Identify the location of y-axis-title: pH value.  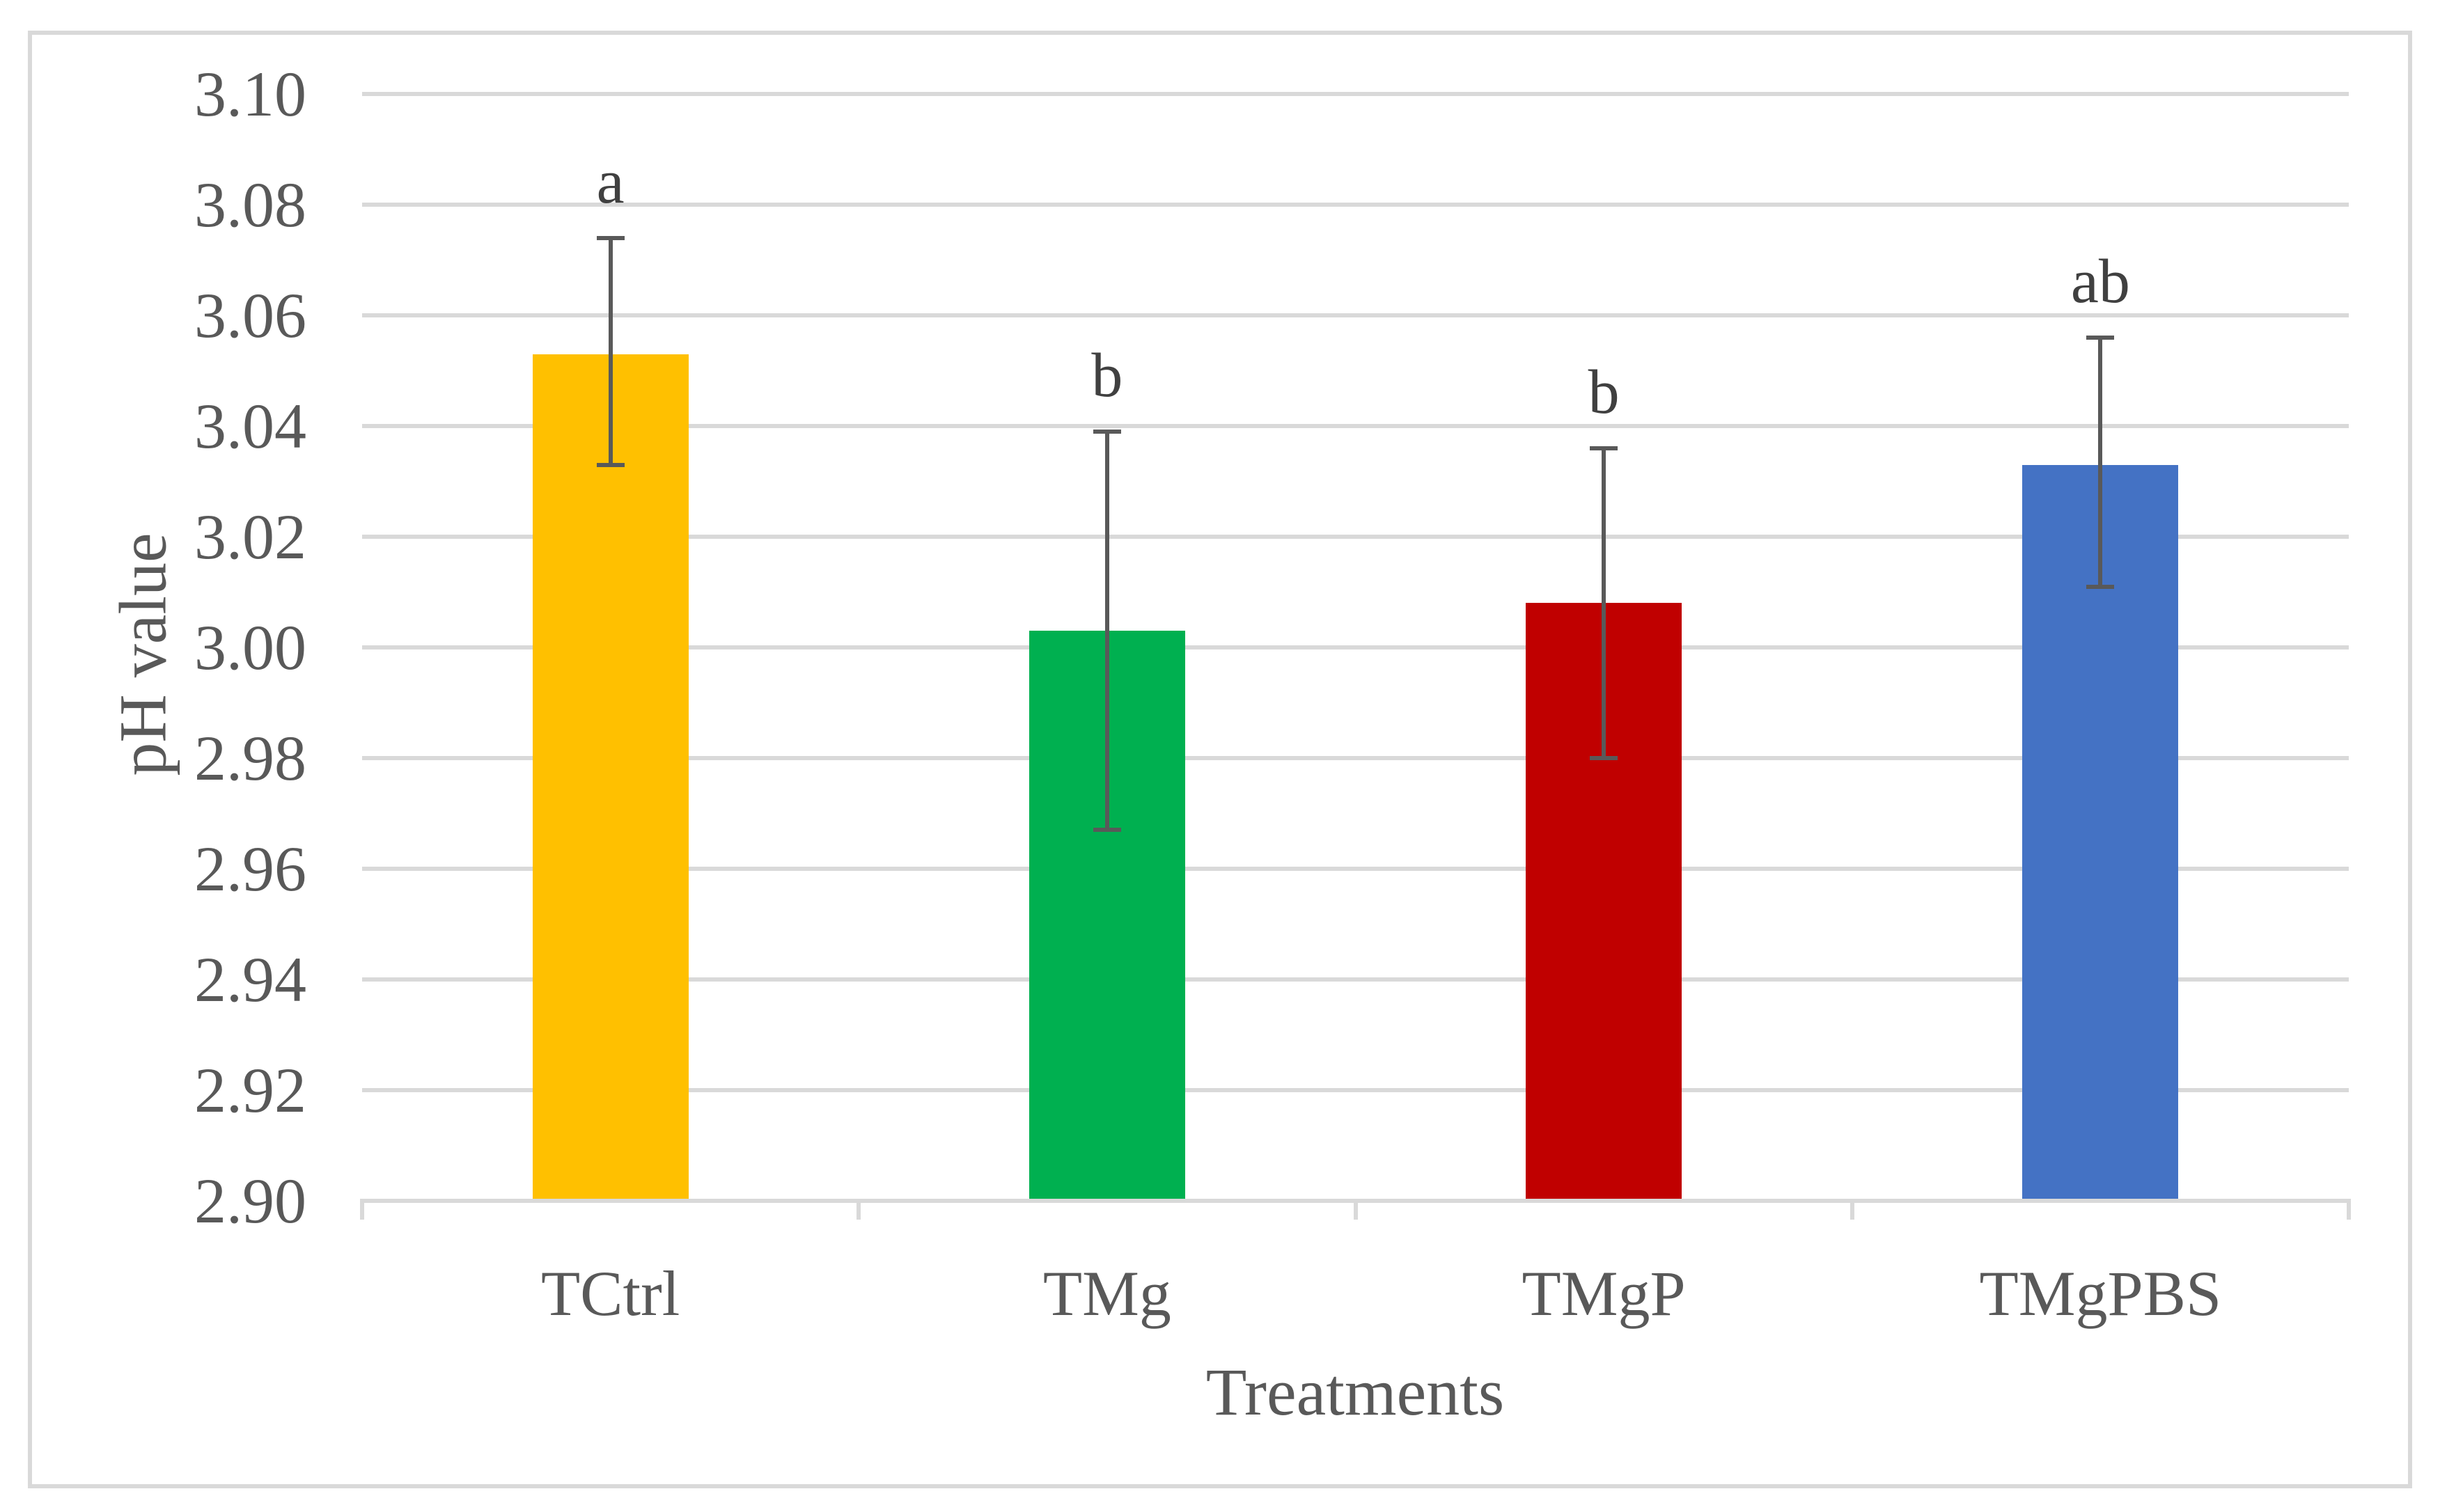
(142, 654).